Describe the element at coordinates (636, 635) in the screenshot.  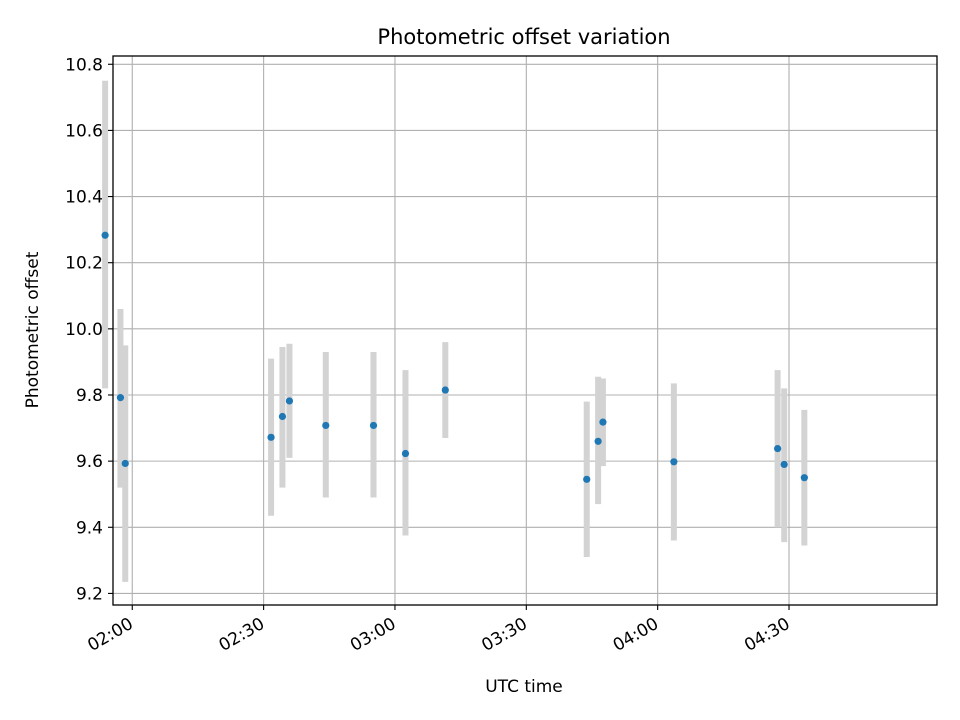
I see `x-tick-label: 04:00` at that location.